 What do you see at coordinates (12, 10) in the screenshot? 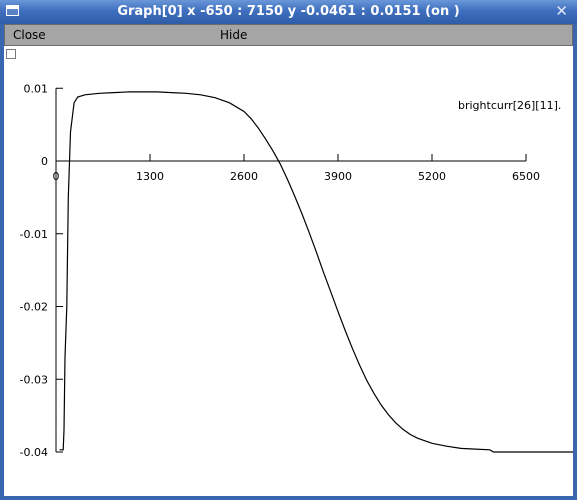
I see `window-menu-icon` at bounding box center [12, 10].